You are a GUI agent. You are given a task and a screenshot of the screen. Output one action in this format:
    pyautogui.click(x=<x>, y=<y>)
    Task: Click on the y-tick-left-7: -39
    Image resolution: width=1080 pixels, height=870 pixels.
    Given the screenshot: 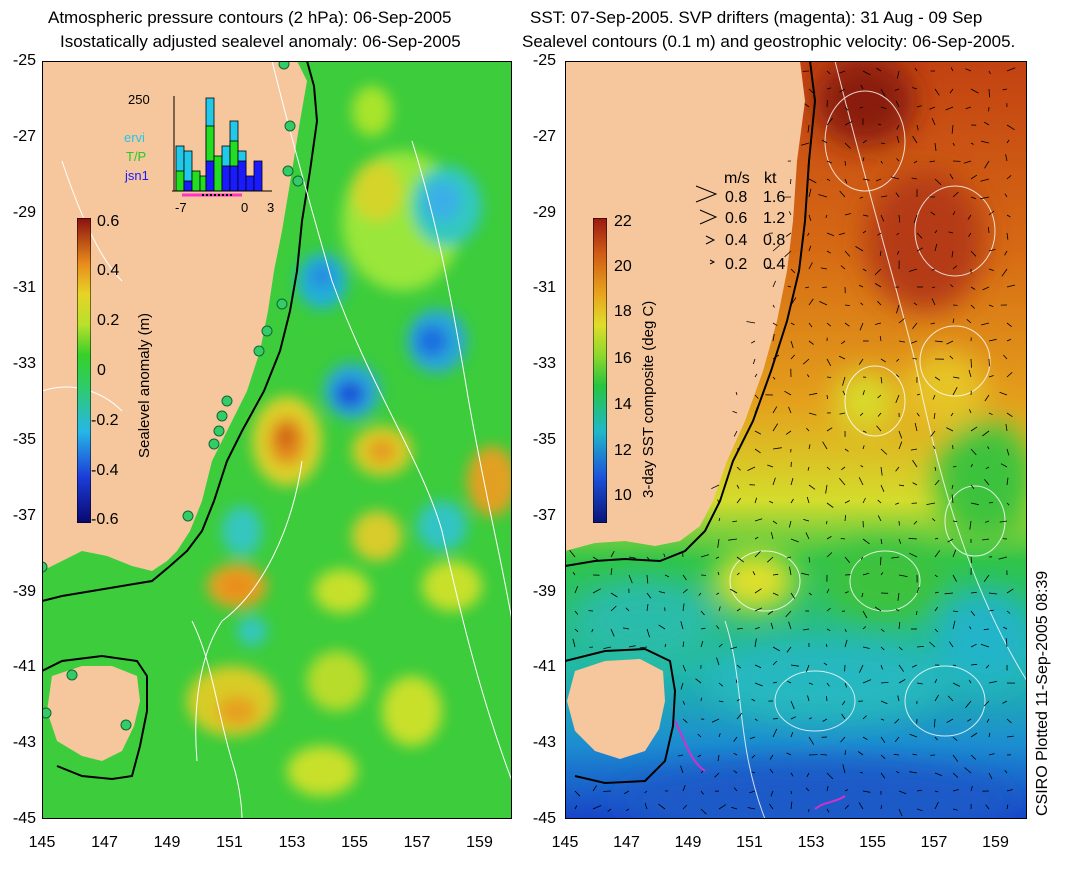 What is the action you would take?
    pyautogui.click(x=24, y=591)
    